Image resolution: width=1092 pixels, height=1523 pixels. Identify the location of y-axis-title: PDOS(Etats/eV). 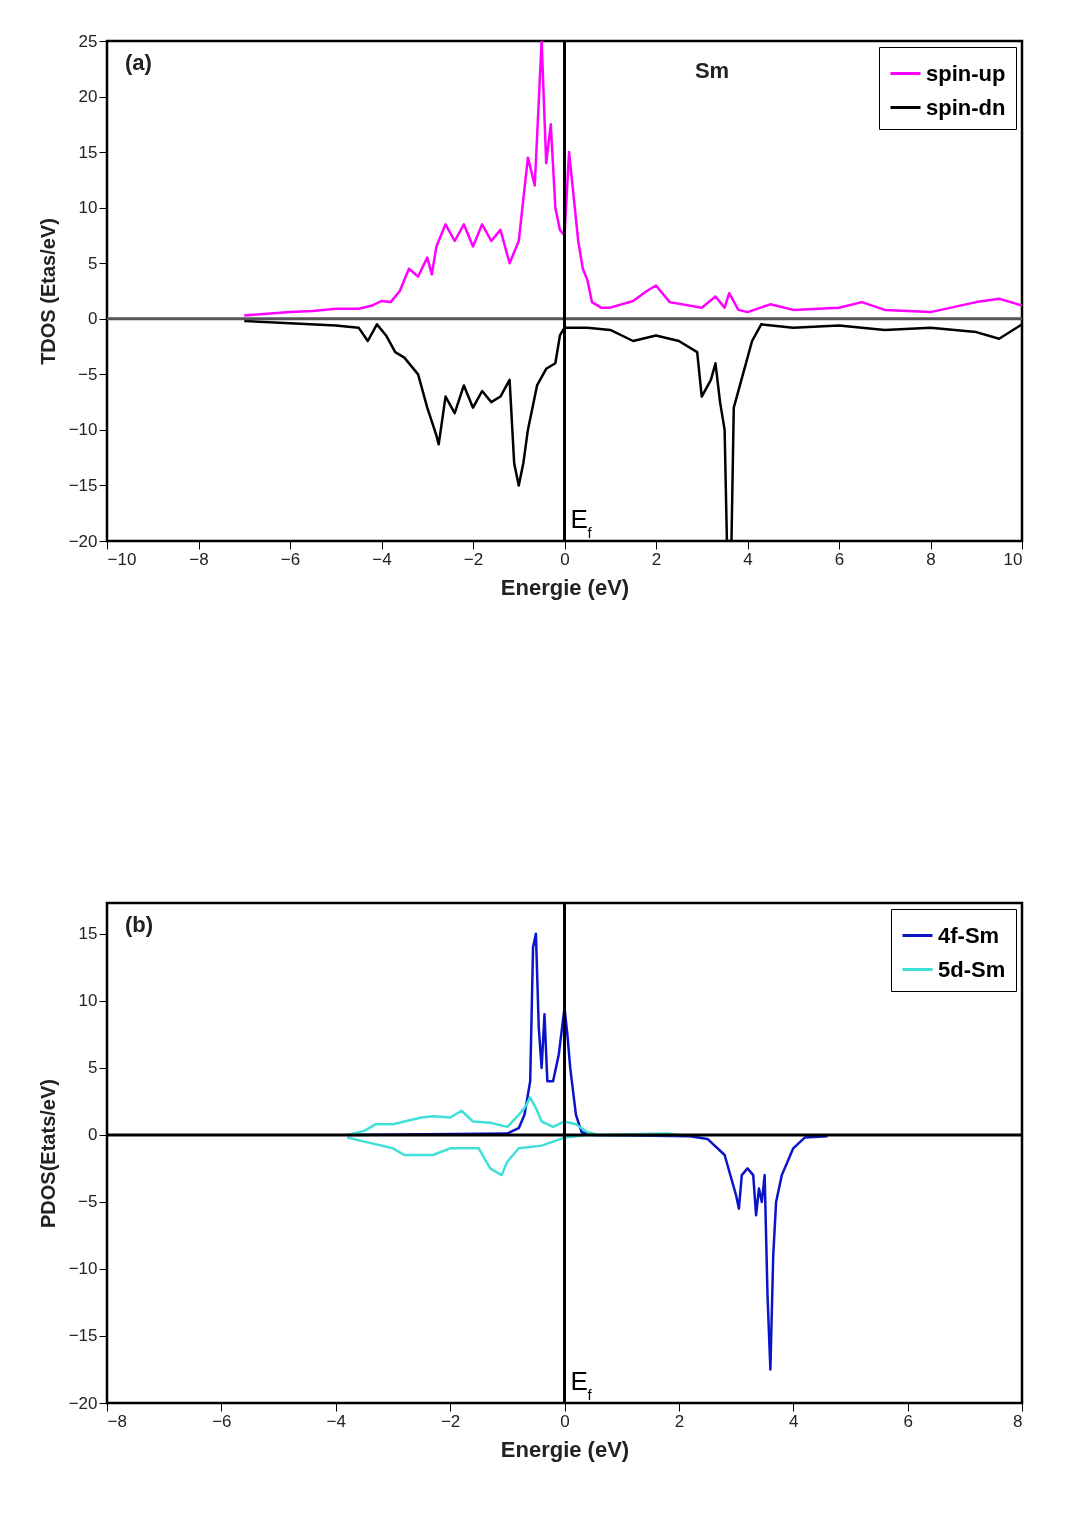
(47, 1153).